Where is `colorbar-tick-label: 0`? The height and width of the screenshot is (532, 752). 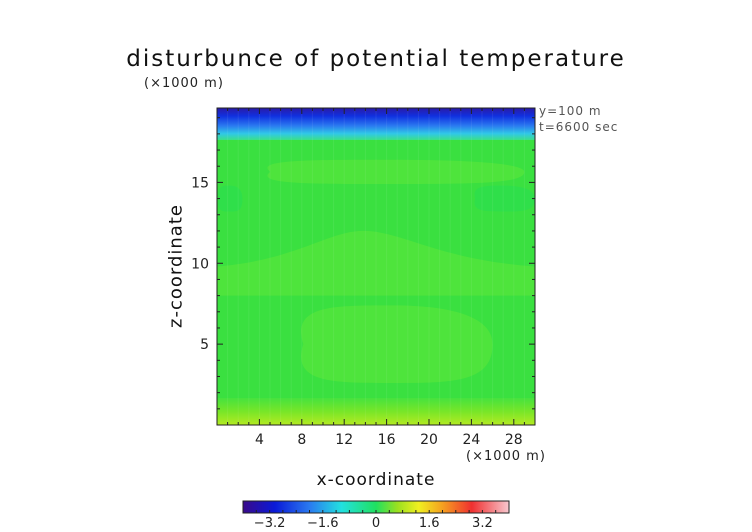 colorbar-tick-label: 0 is located at coordinates (376, 523).